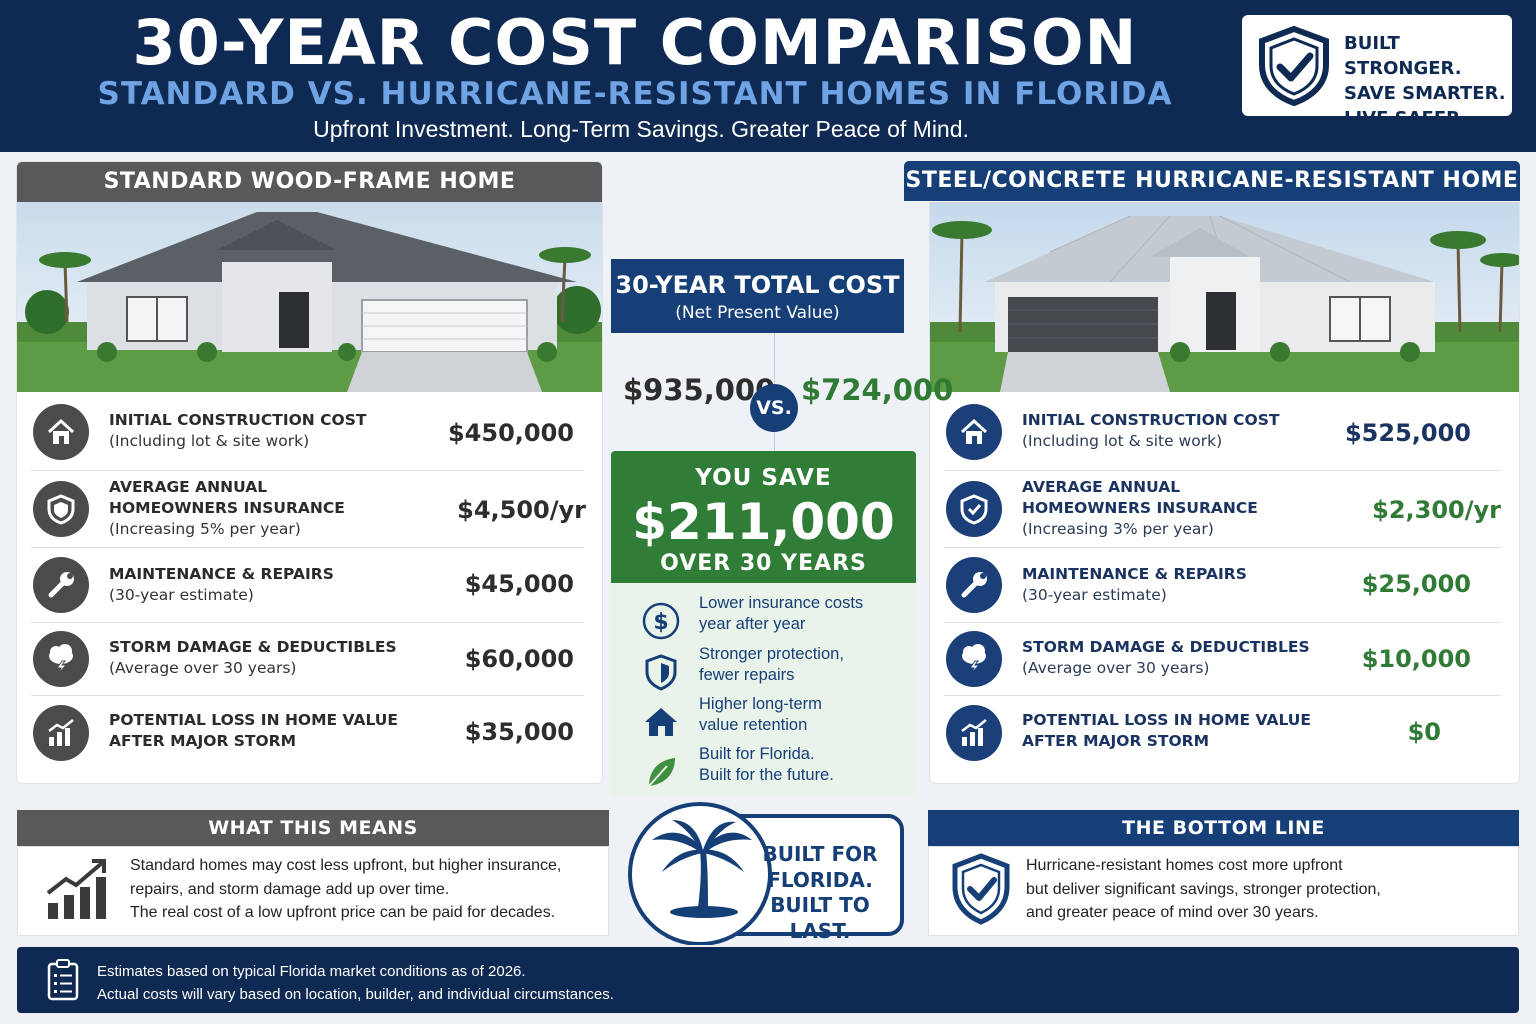 The image size is (1536, 1024). Describe the element at coordinates (519, 732) in the screenshot. I see `row-value: $35,000` at that location.